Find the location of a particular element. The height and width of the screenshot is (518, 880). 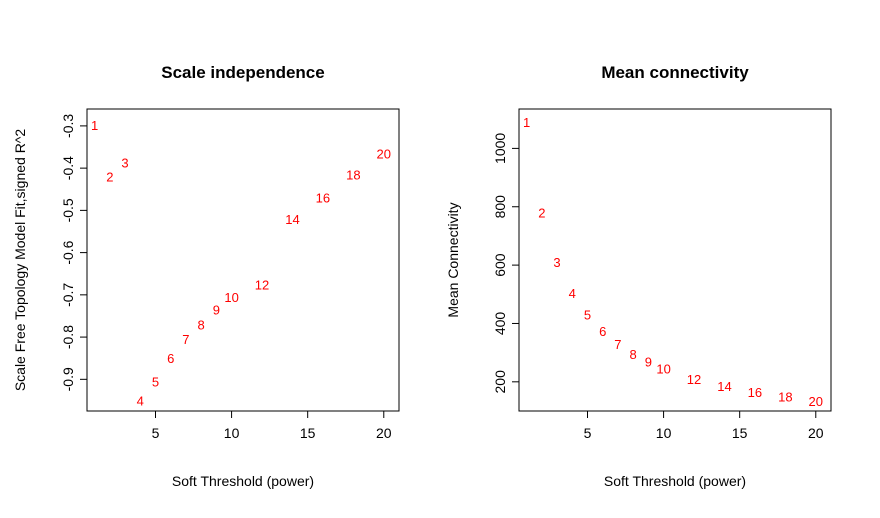

panel-2-chart-title: Mean connectivity is located at coordinates (675, 72).